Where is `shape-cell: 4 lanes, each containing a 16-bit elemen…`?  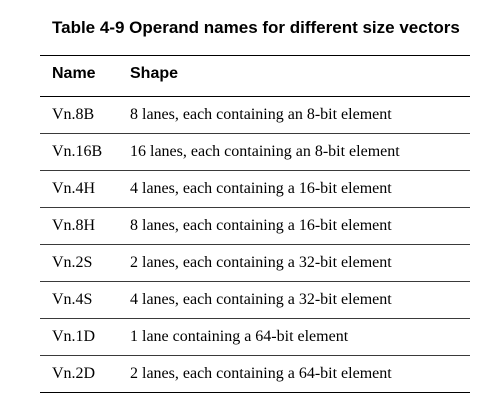 shape-cell: 4 lanes, each containing a 16-bit elemen… is located at coordinates (261, 188).